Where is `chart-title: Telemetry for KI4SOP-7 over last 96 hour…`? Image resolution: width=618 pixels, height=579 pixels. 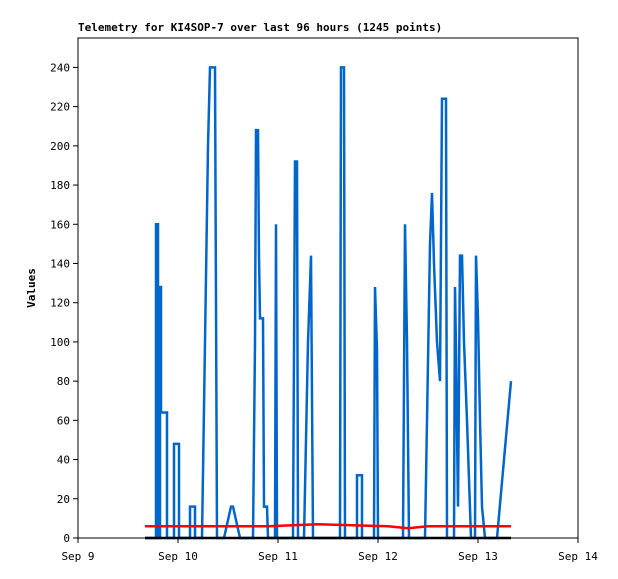 chart-title: Telemetry for KI4SOP-7 over last 96 hour… is located at coordinates (260, 27).